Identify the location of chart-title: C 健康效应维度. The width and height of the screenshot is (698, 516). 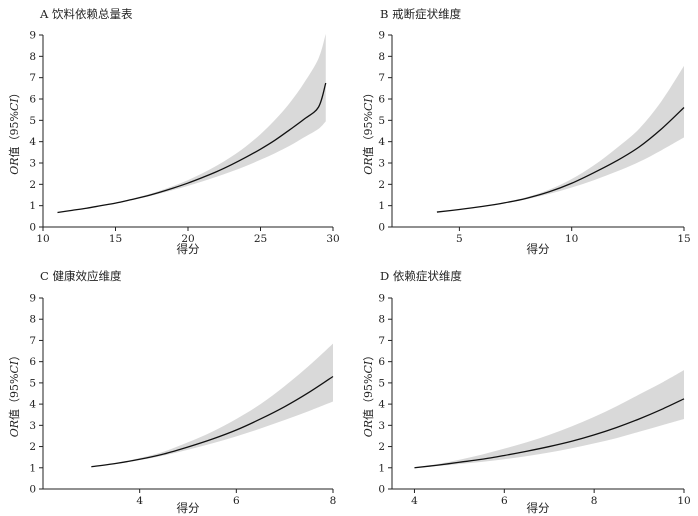
(81, 276).